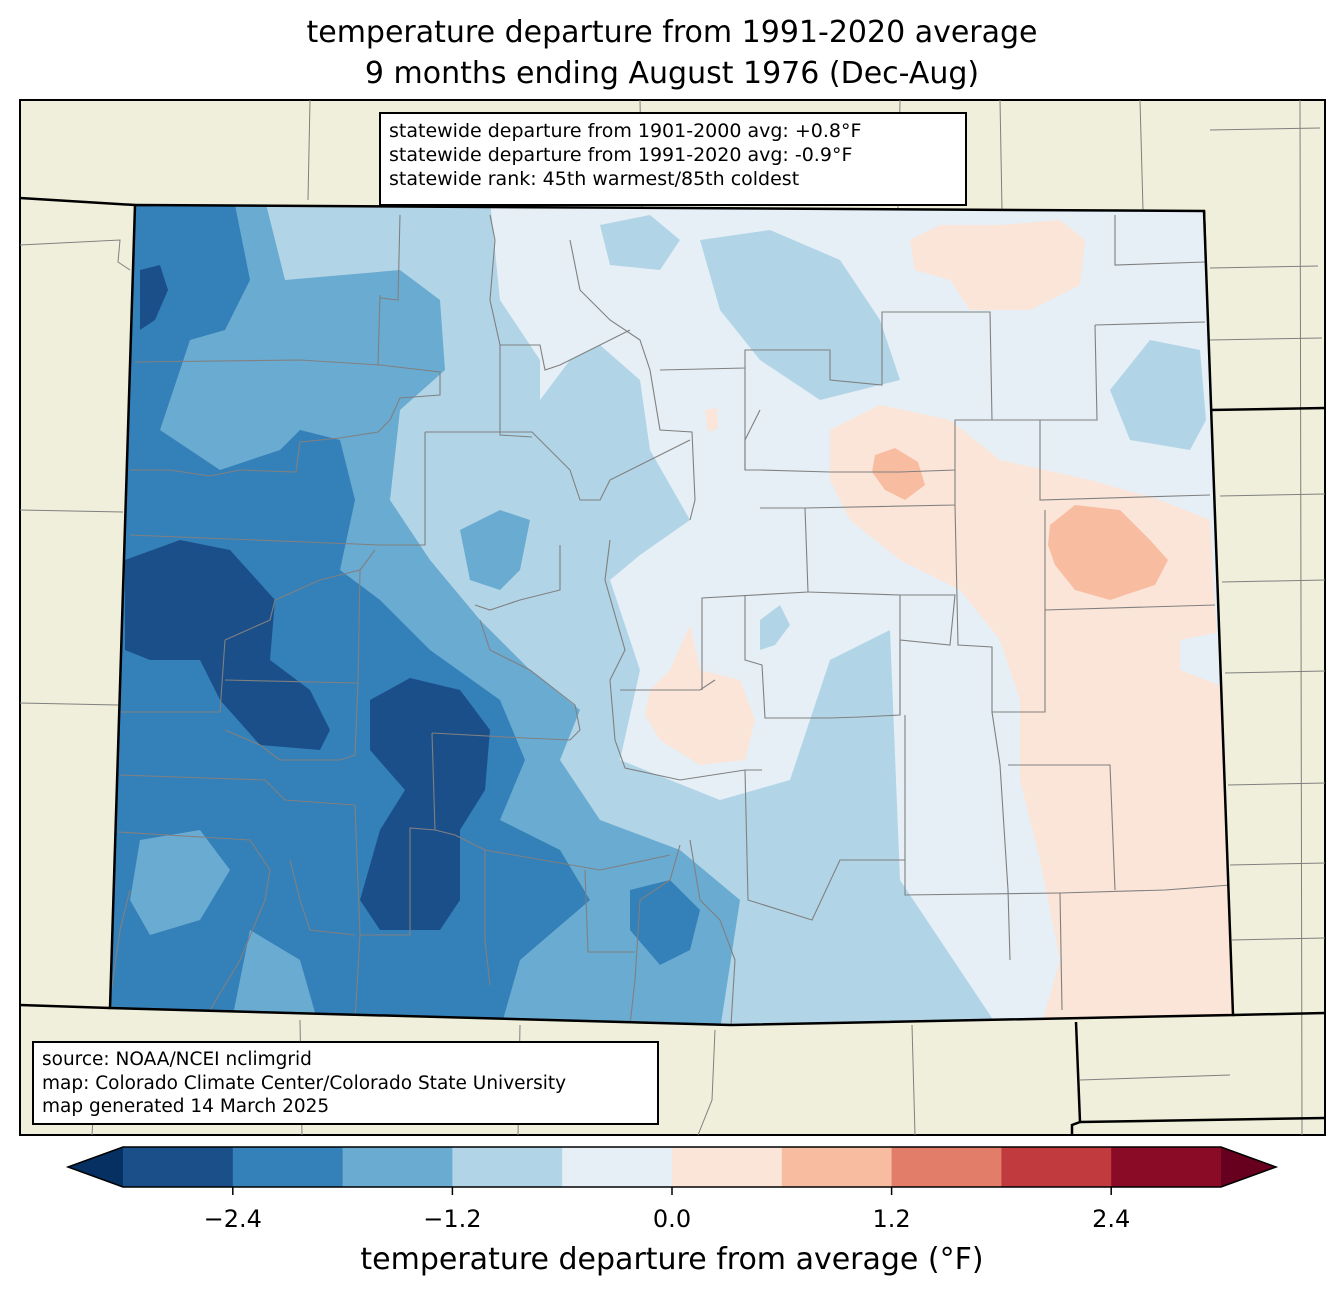 The image size is (1344, 1299). Describe the element at coordinates (452, 1219) in the screenshot. I see `colorbar-tick-label: −1.2` at that location.